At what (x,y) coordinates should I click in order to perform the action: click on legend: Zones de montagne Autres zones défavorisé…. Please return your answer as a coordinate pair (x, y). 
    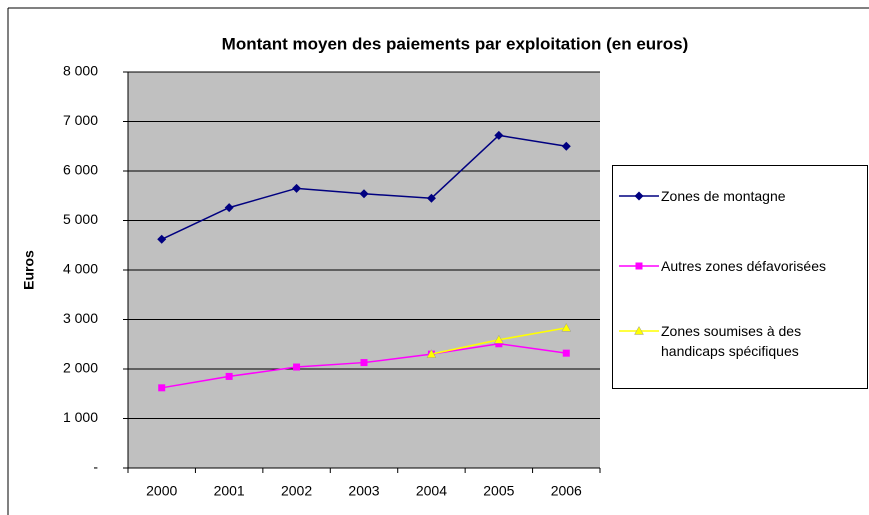
    Looking at the image, I should click on (740, 277).